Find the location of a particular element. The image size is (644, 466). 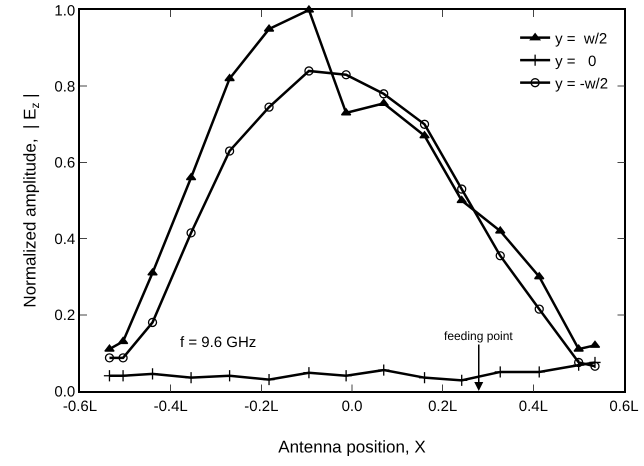

y-tick-label: 0.4 is located at coordinates (65, 239).